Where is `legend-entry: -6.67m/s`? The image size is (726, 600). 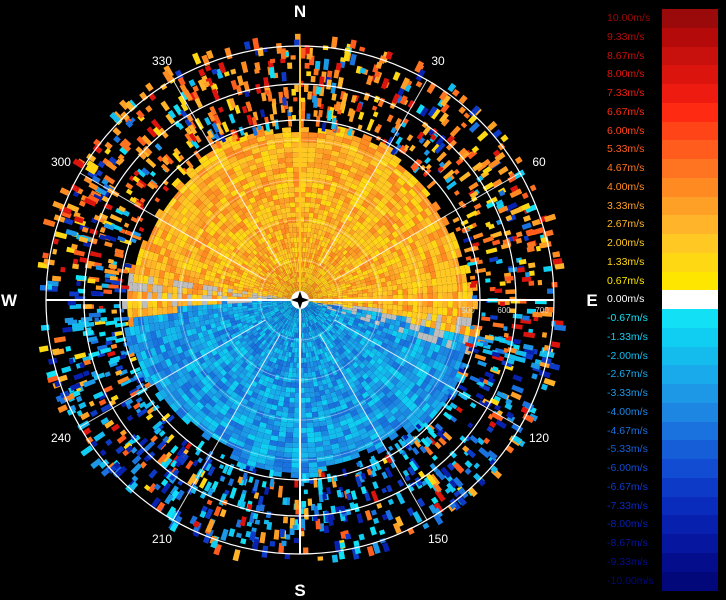 legend-entry: -6.67m/s is located at coordinates (662, 487).